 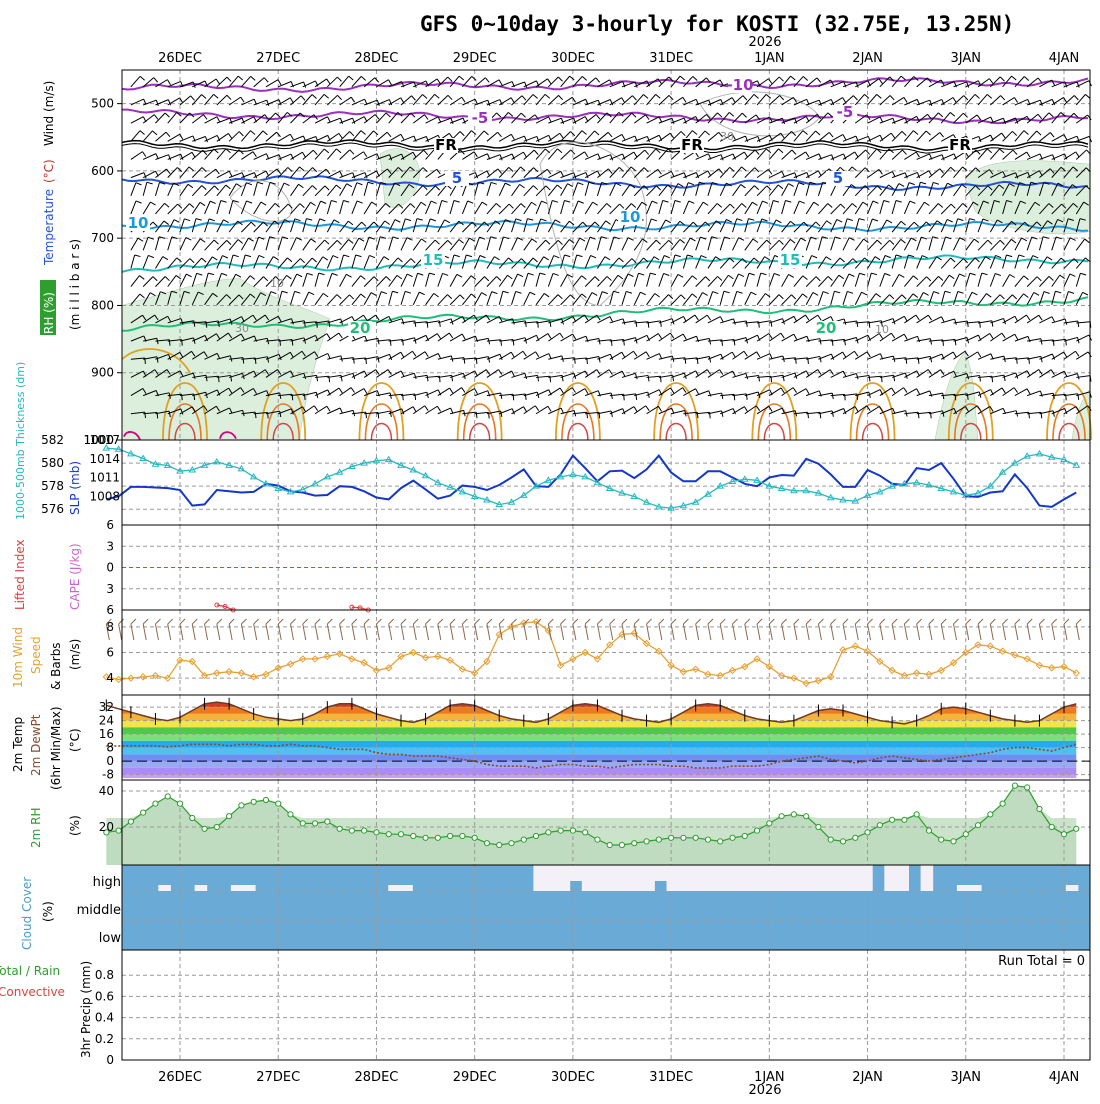 I want to click on isotherm-freezing-double, so click(x=605, y=148).